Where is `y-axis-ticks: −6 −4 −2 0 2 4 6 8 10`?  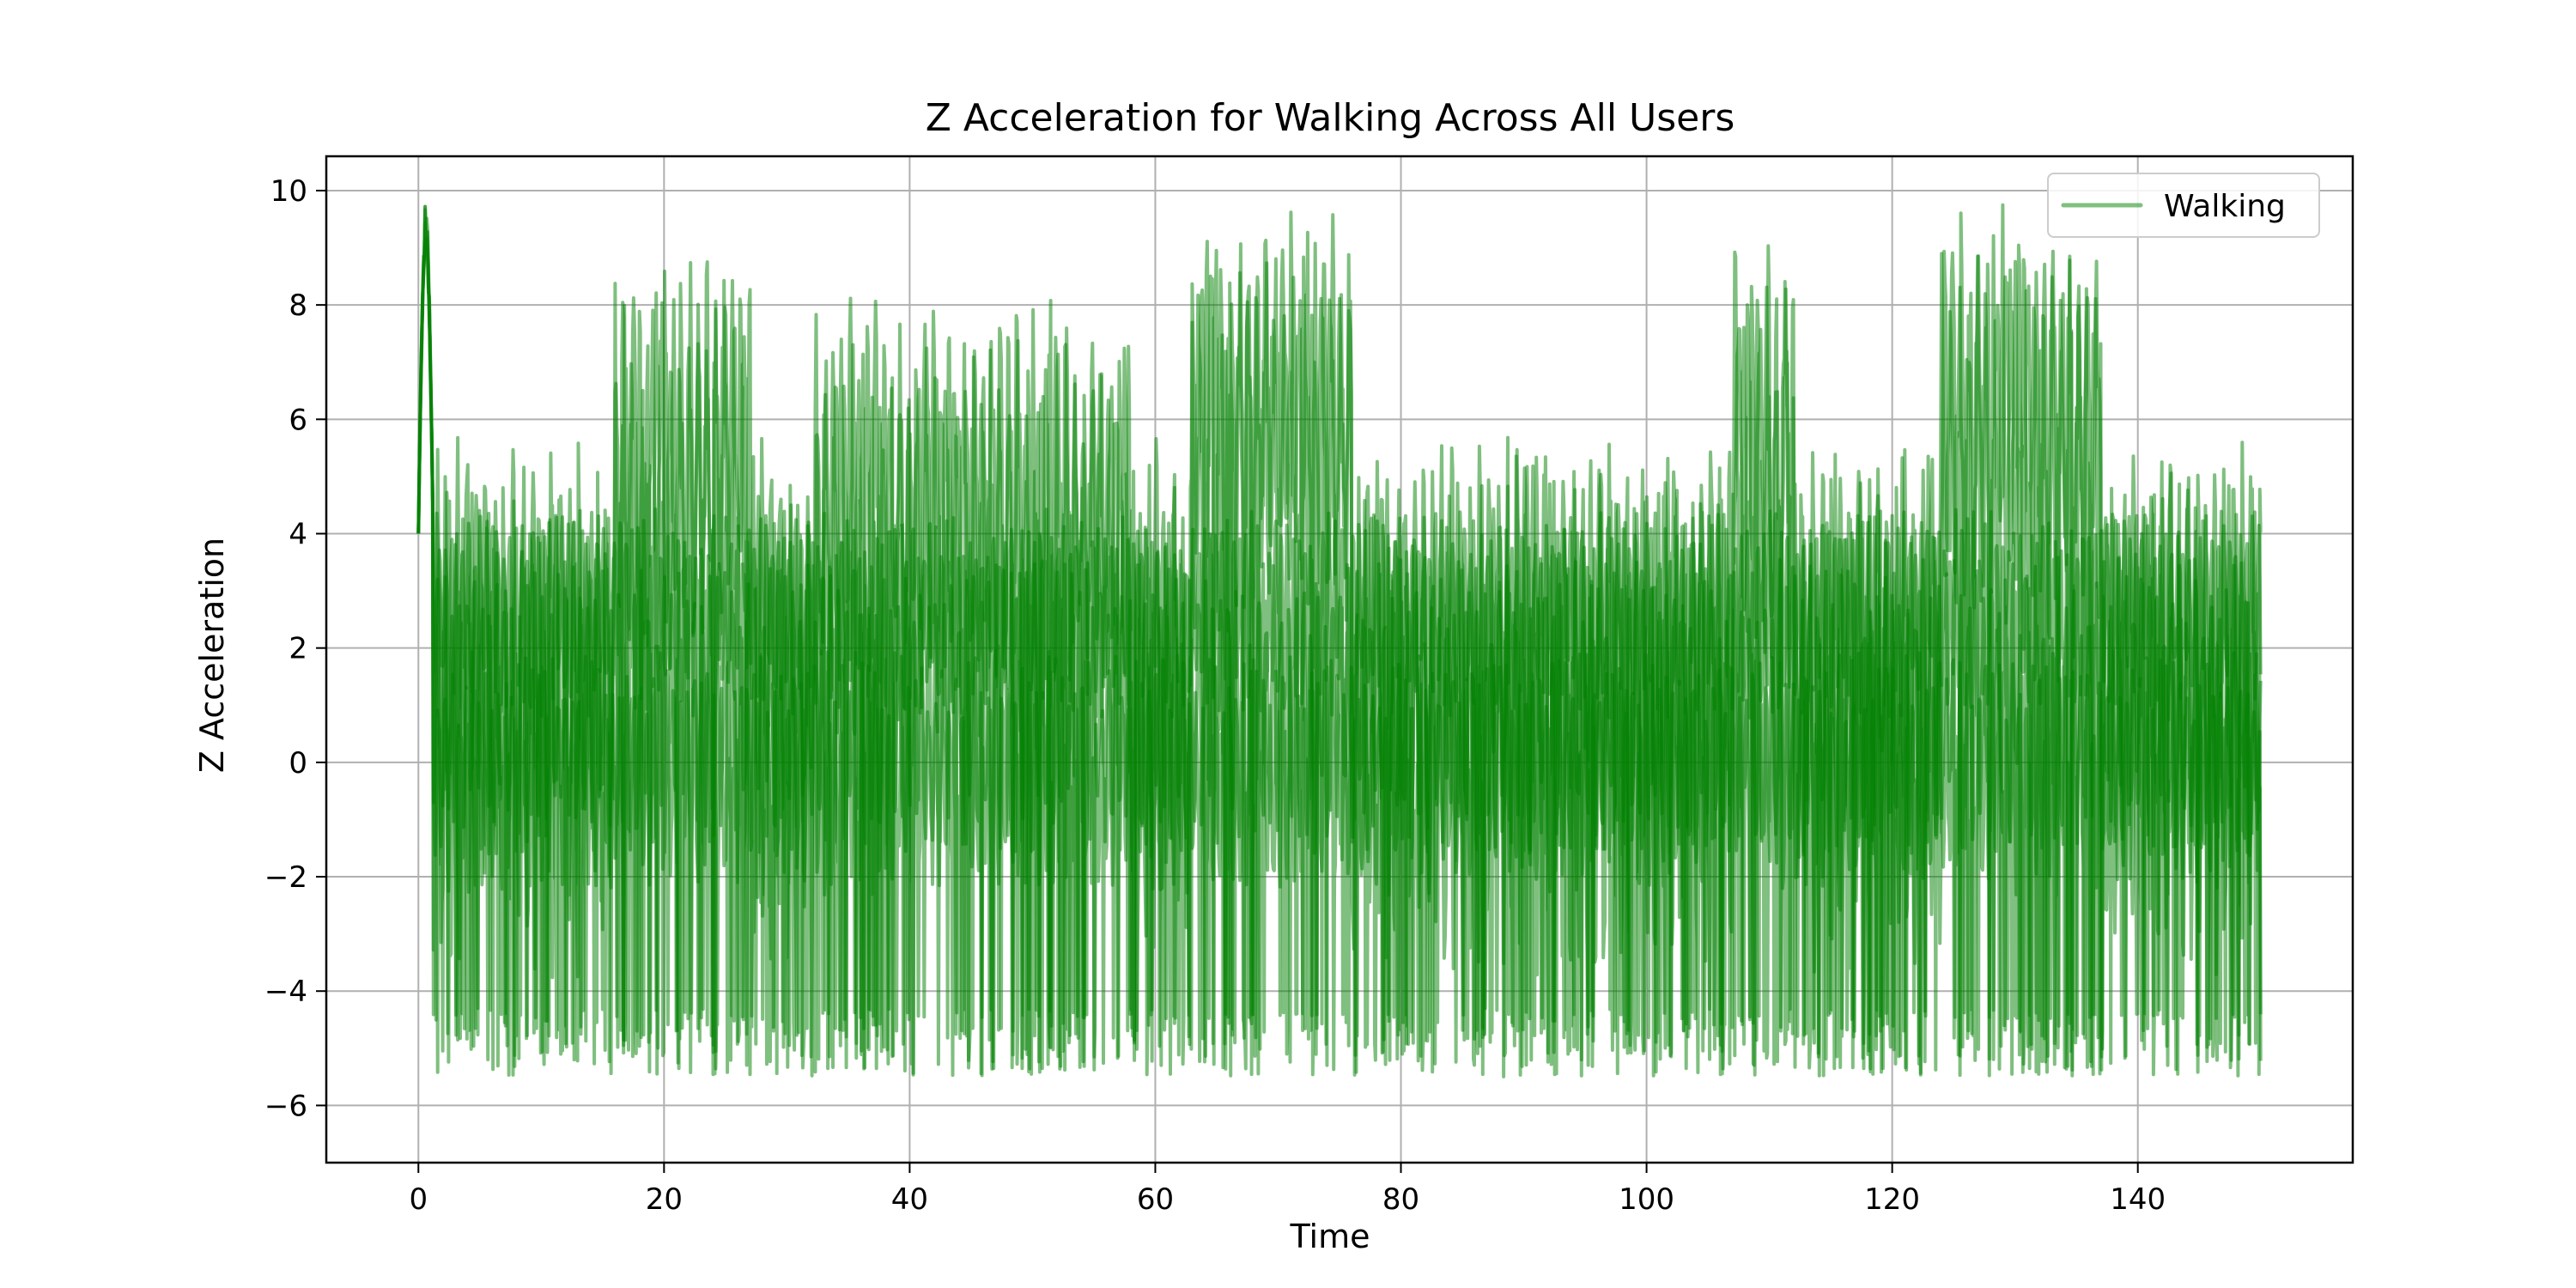 y-axis-ticks: −6 −4 −2 0 2 4 6 8 10 is located at coordinates (295, 649).